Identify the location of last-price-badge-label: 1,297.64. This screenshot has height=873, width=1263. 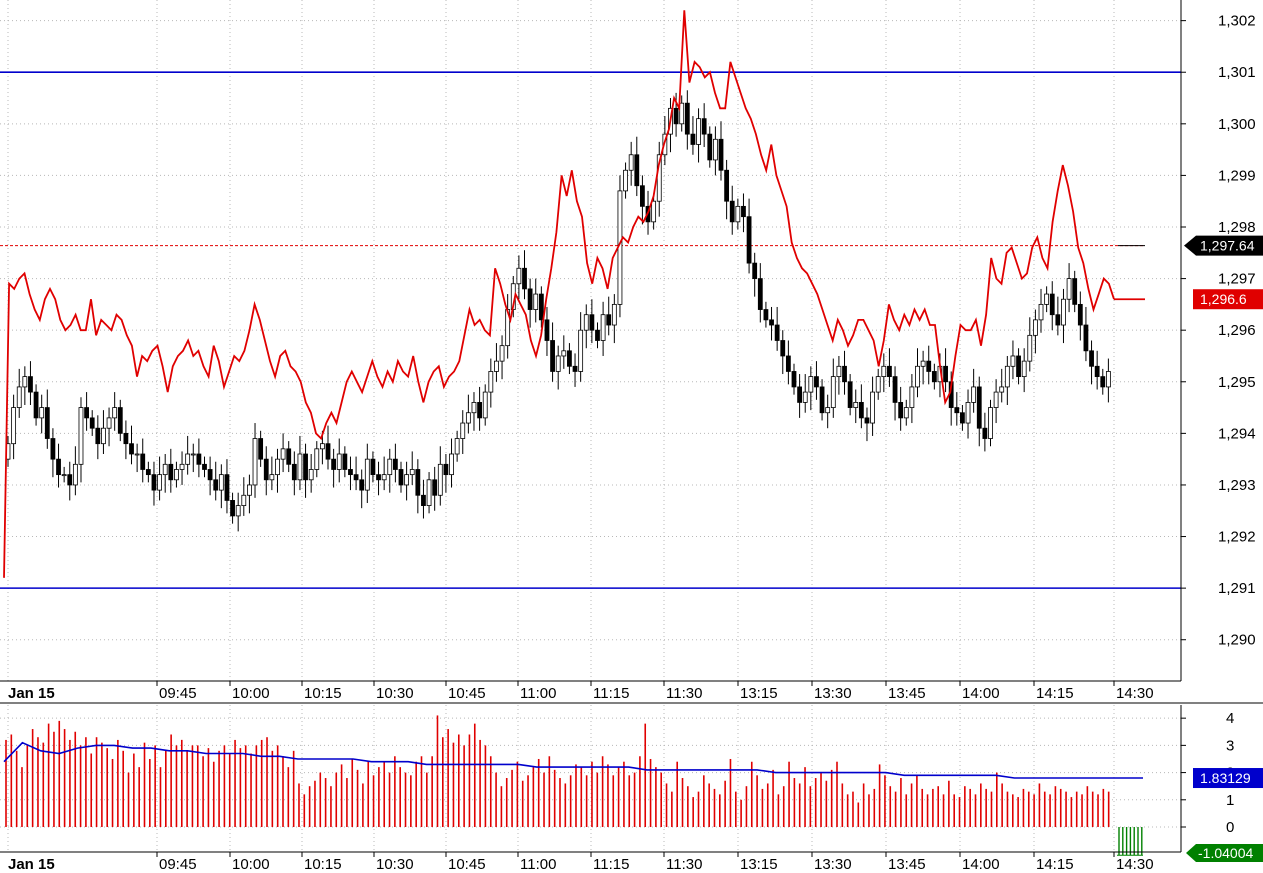
(1227, 246).